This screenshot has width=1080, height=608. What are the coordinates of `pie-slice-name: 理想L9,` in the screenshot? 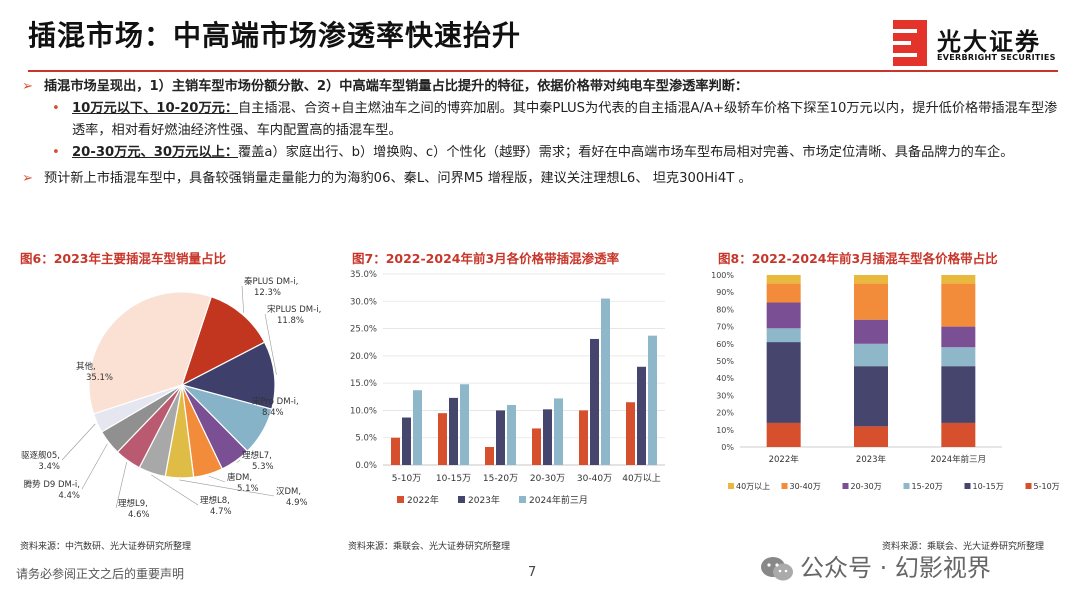 It's located at (133, 503).